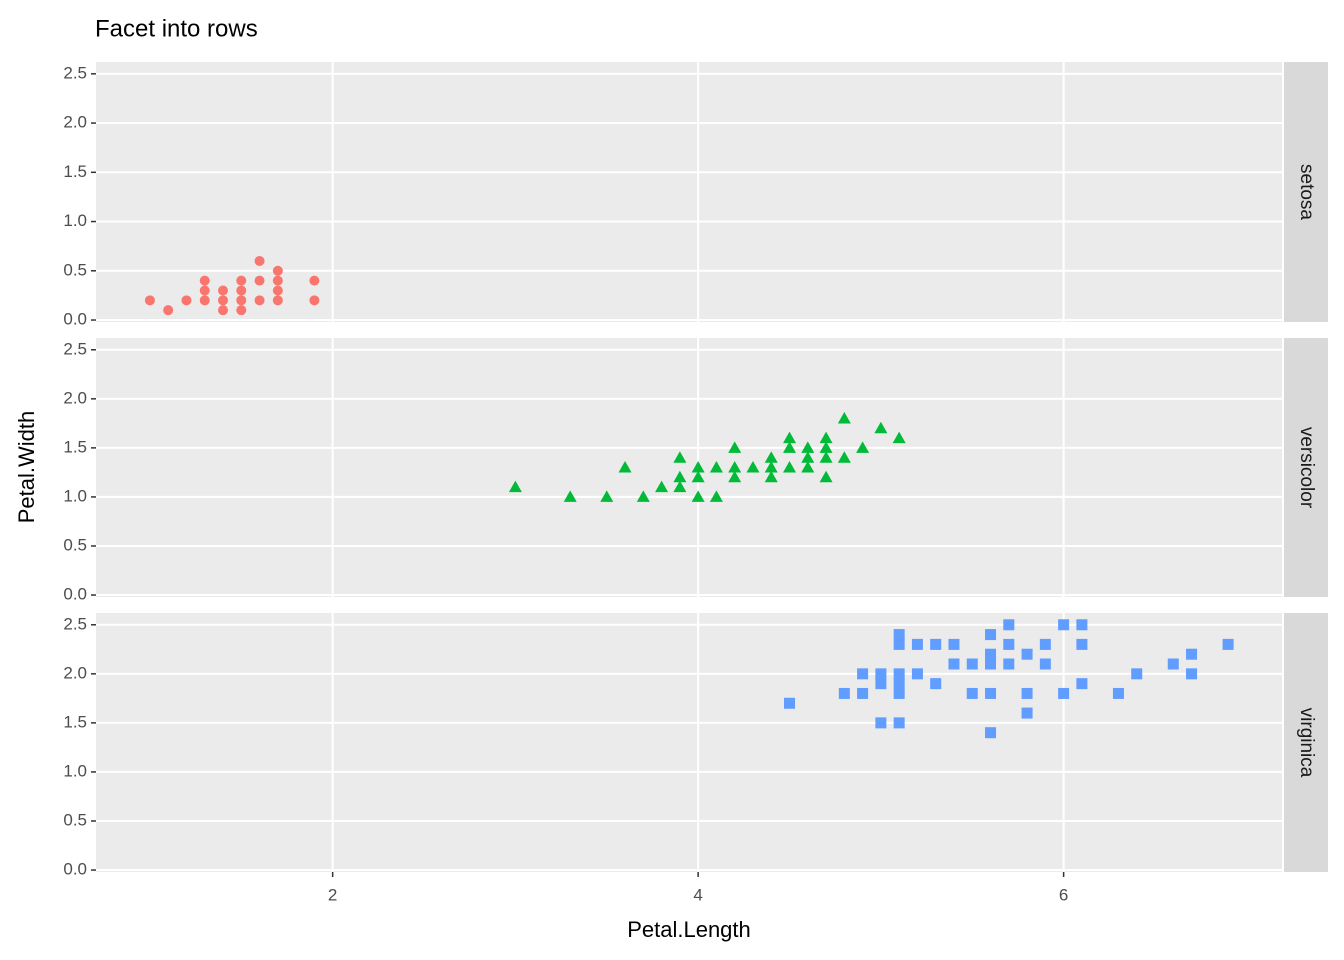  I want to click on facet-label: setosa, so click(1306, 192).